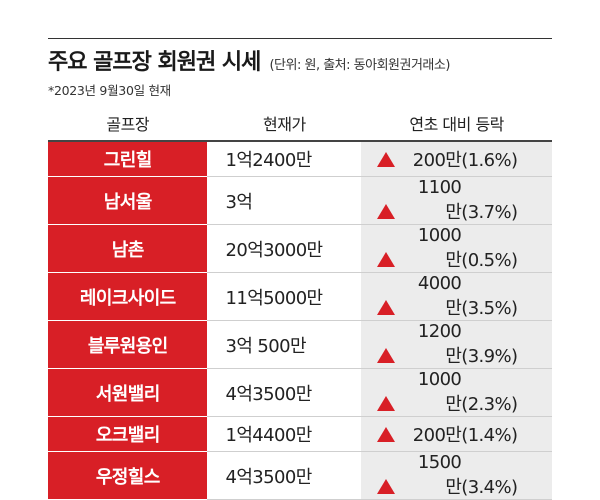 The height and width of the screenshot is (500, 600). Describe the element at coordinates (128, 297) in the screenshot. I see `golf-course-name: 레이크사이드` at that location.